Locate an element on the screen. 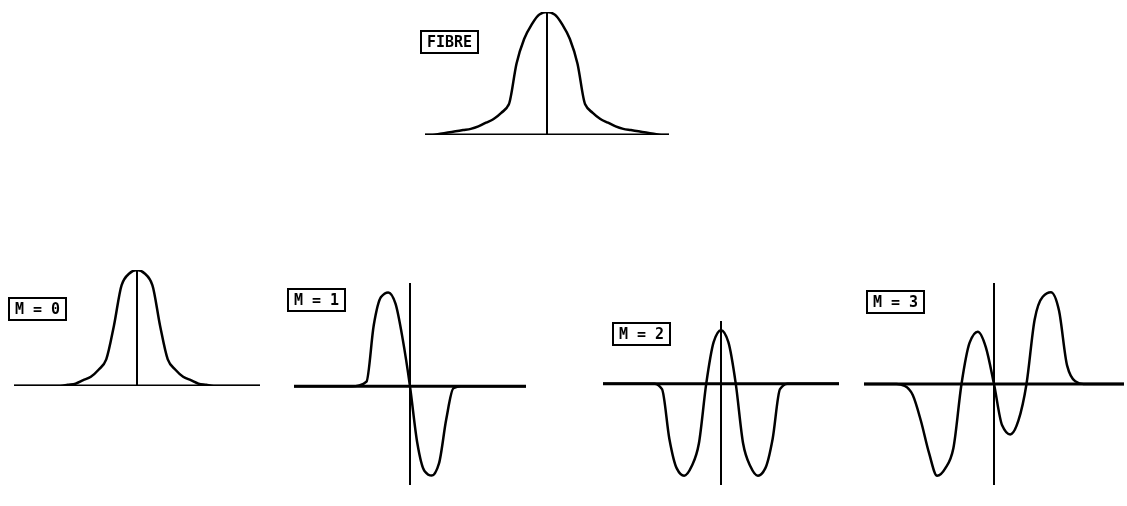 The image size is (1127, 506). chart-title: M = 2 is located at coordinates (642, 334).